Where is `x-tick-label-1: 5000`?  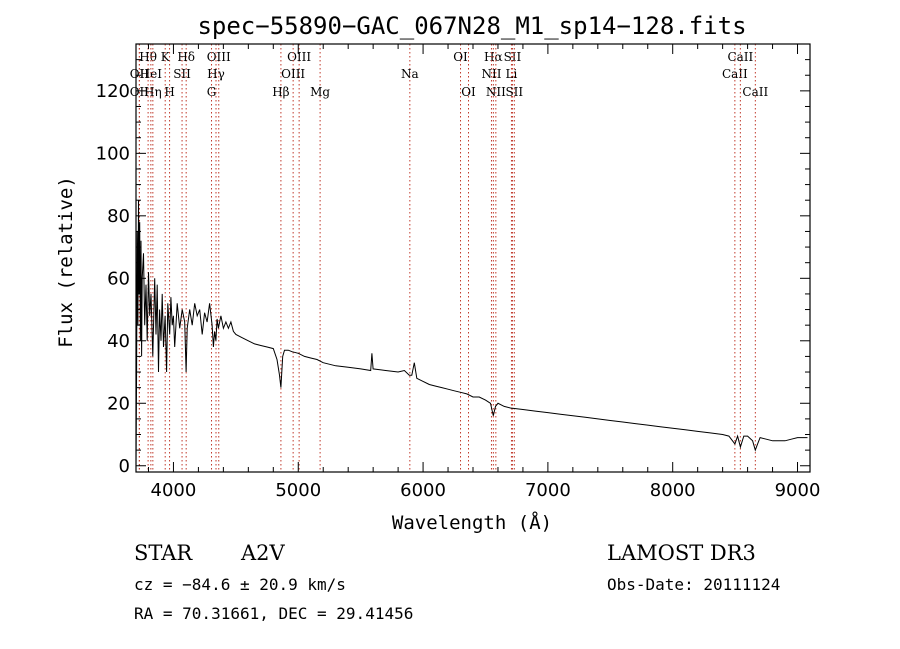 x-tick-label-1: 5000 is located at coordinates (298, 490).